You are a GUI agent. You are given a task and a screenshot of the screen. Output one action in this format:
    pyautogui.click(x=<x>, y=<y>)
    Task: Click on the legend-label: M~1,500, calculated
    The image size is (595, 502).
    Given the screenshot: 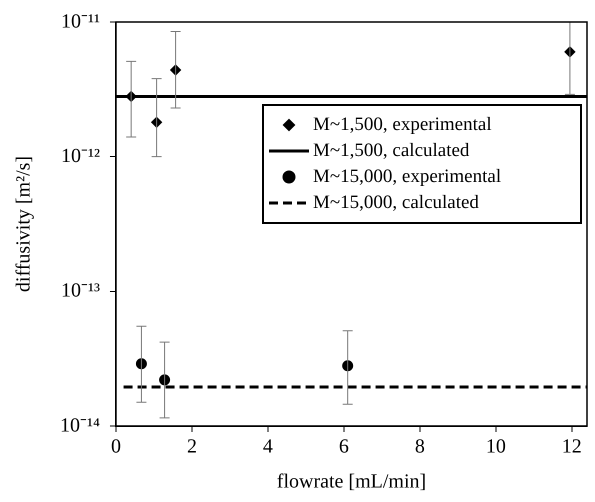 What is the action you would take?
    pyautogui.click(x=391, y=150)
    